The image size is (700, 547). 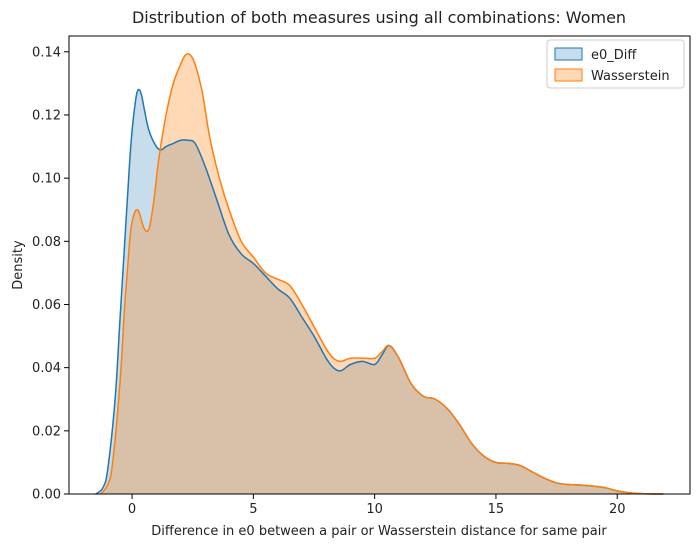 I want to click on legend: e0_Diff Wasserstein, so click(x=615, y=64).